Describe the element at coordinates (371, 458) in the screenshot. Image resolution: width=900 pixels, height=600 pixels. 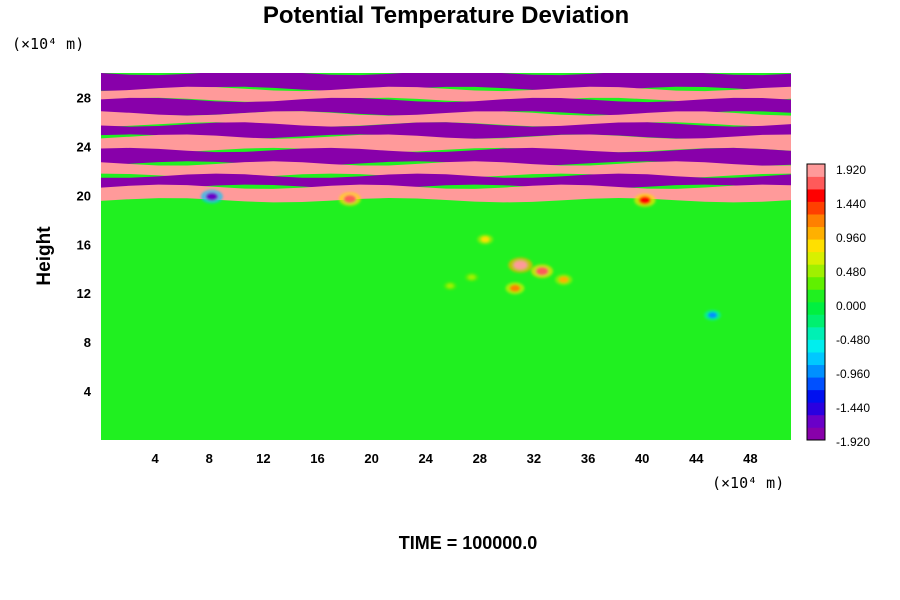
I see `x-tick-label: 20` at that location.